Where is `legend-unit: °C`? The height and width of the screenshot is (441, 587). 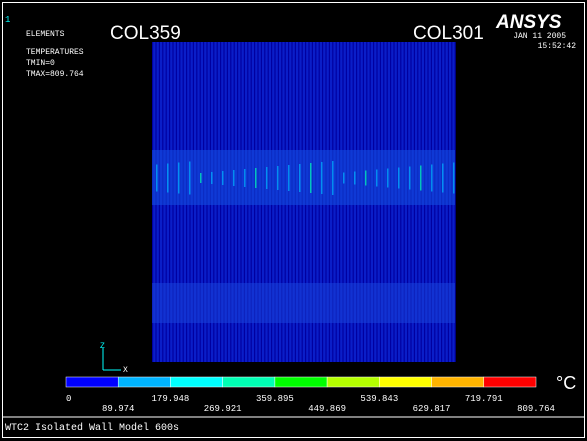 legend-unit: °C is located at coordinates (566, 383).